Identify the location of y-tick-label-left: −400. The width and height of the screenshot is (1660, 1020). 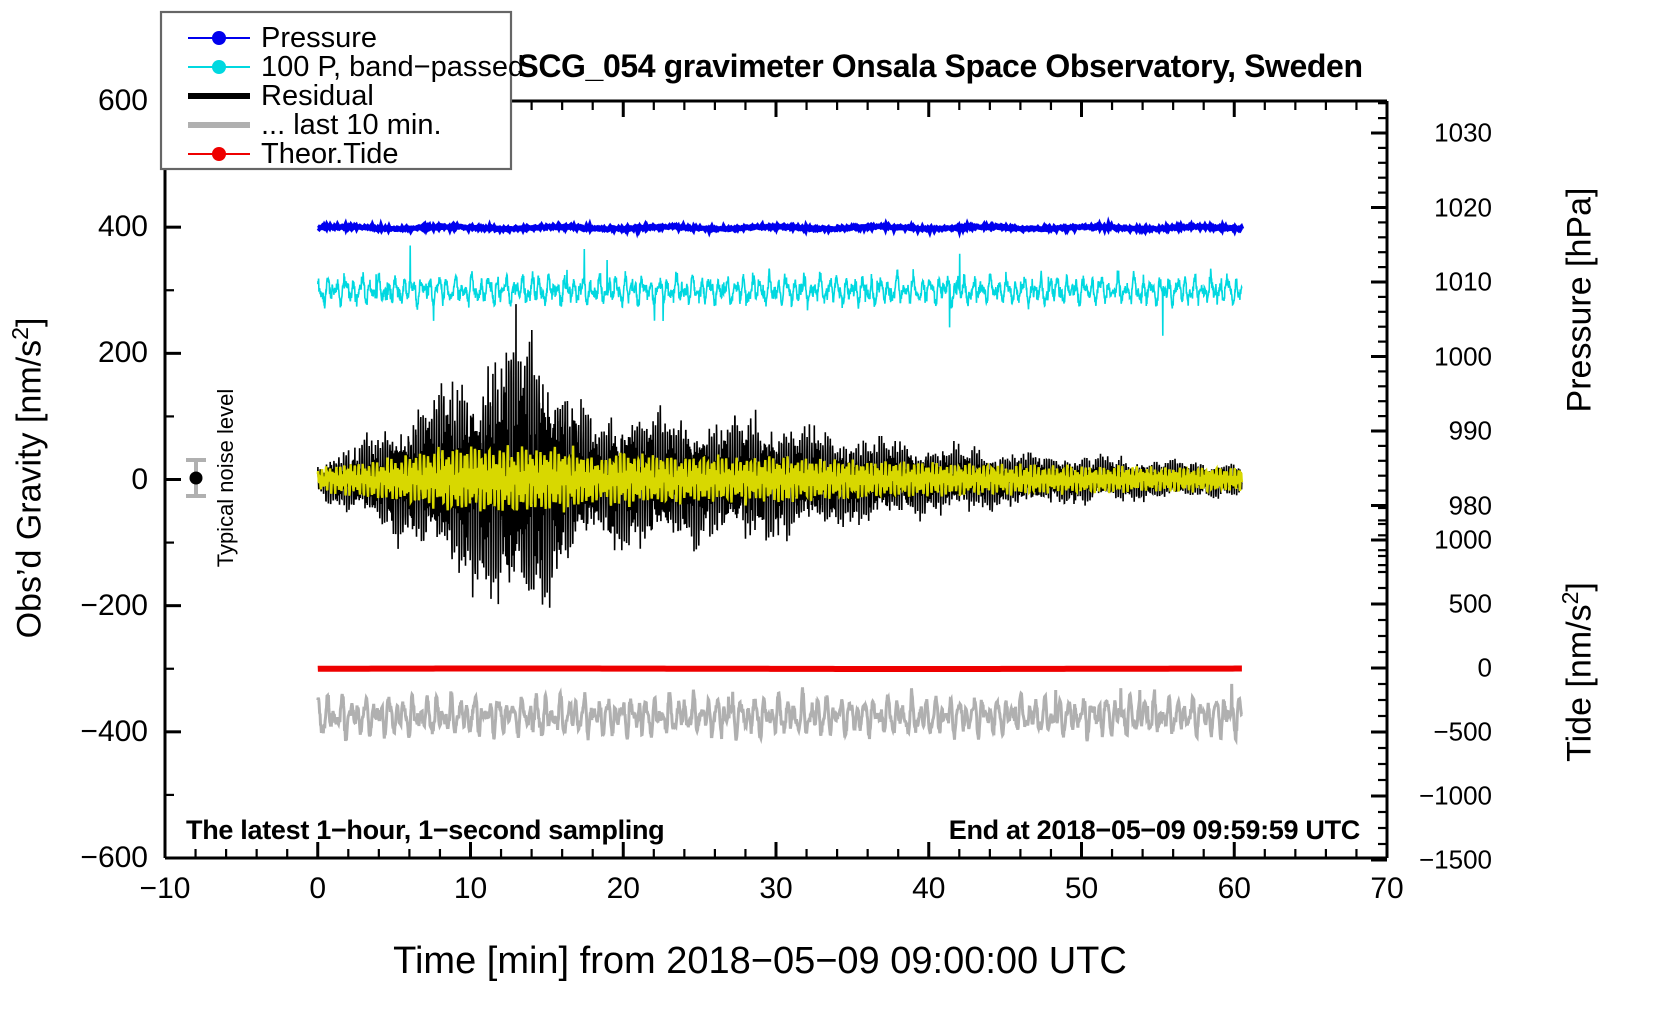
(114, 731).